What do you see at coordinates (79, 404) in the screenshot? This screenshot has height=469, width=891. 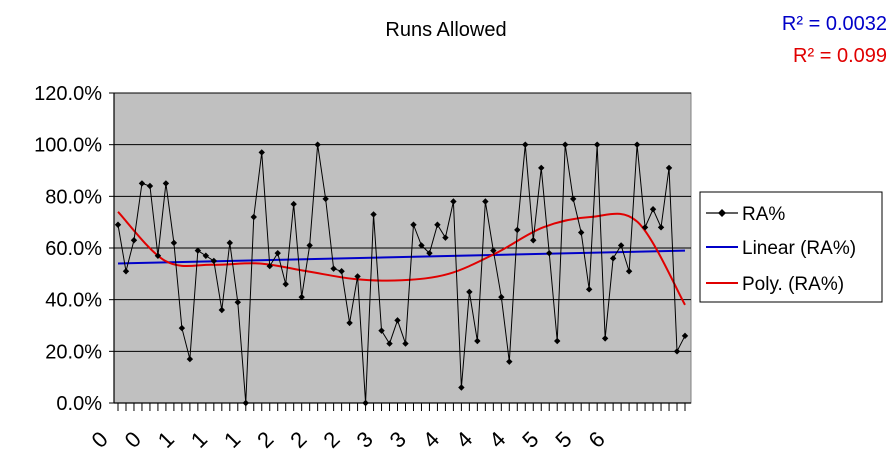 I see `y-tick-label: 0.0%` at bounding box center [79, 404].